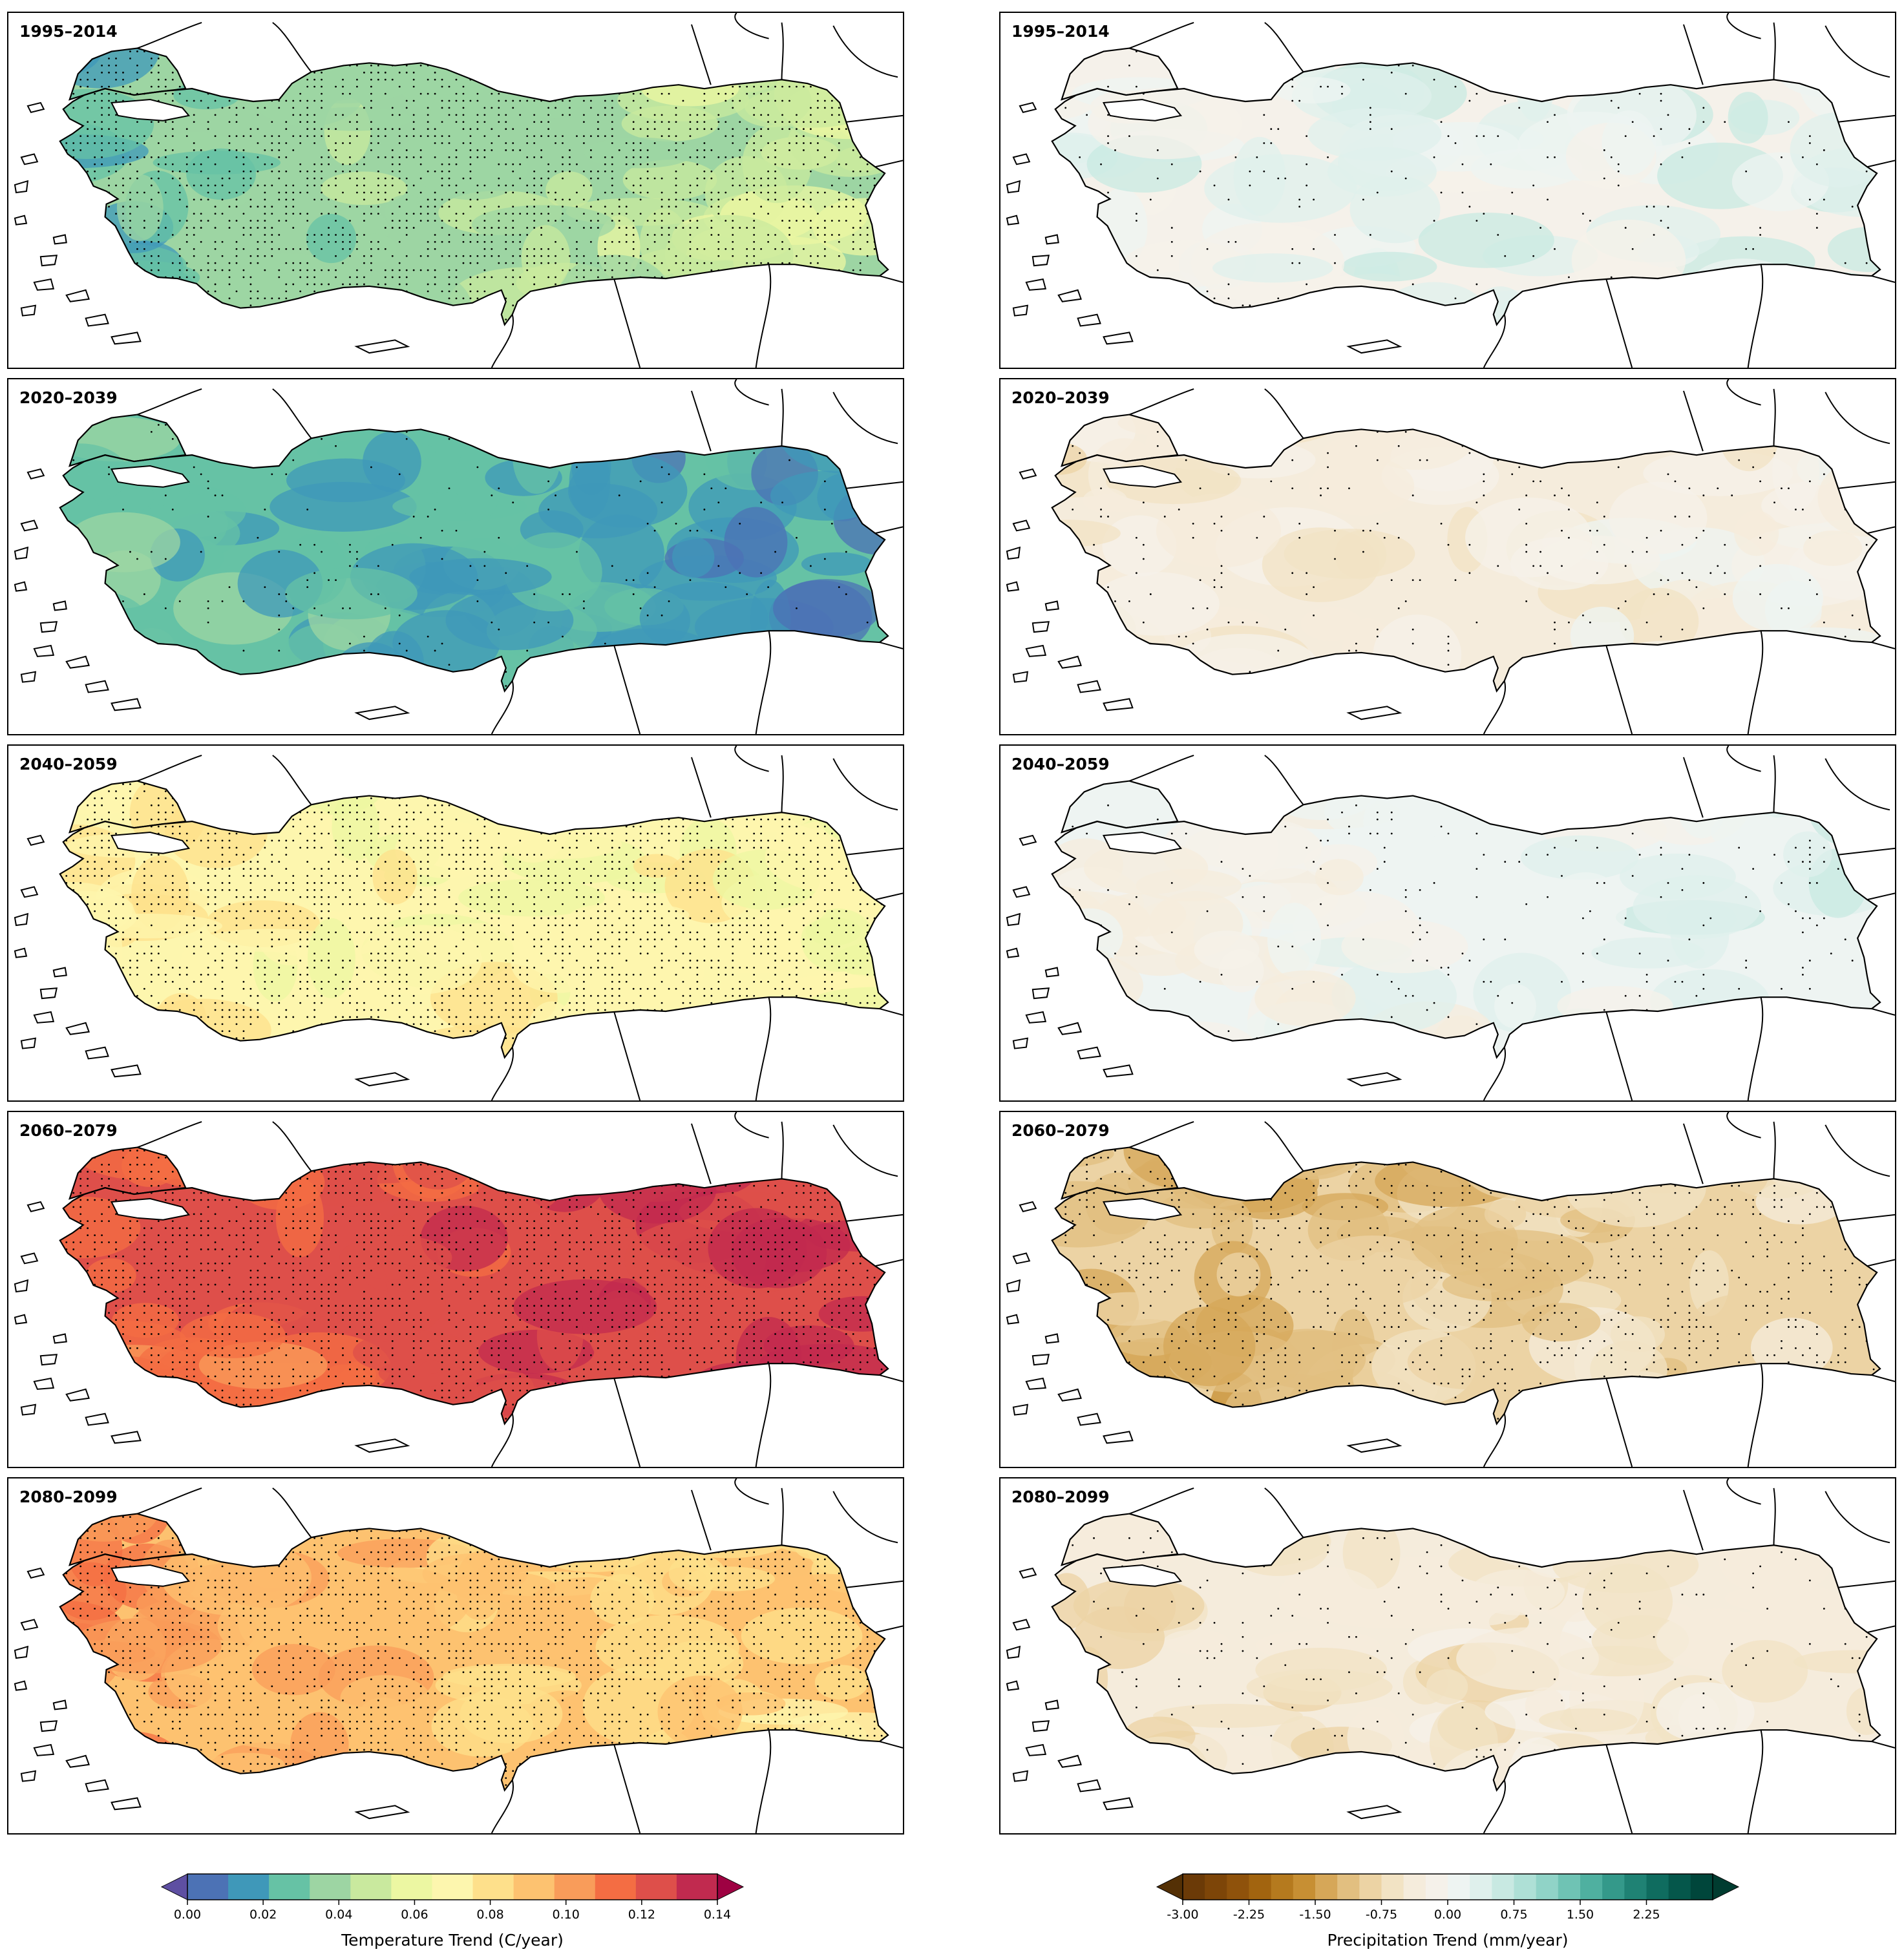  Describe the element at coordinates (1646, 1915) in the screenshot. I see `precipitation-colorbar-tick-label: 2.25` at that location.